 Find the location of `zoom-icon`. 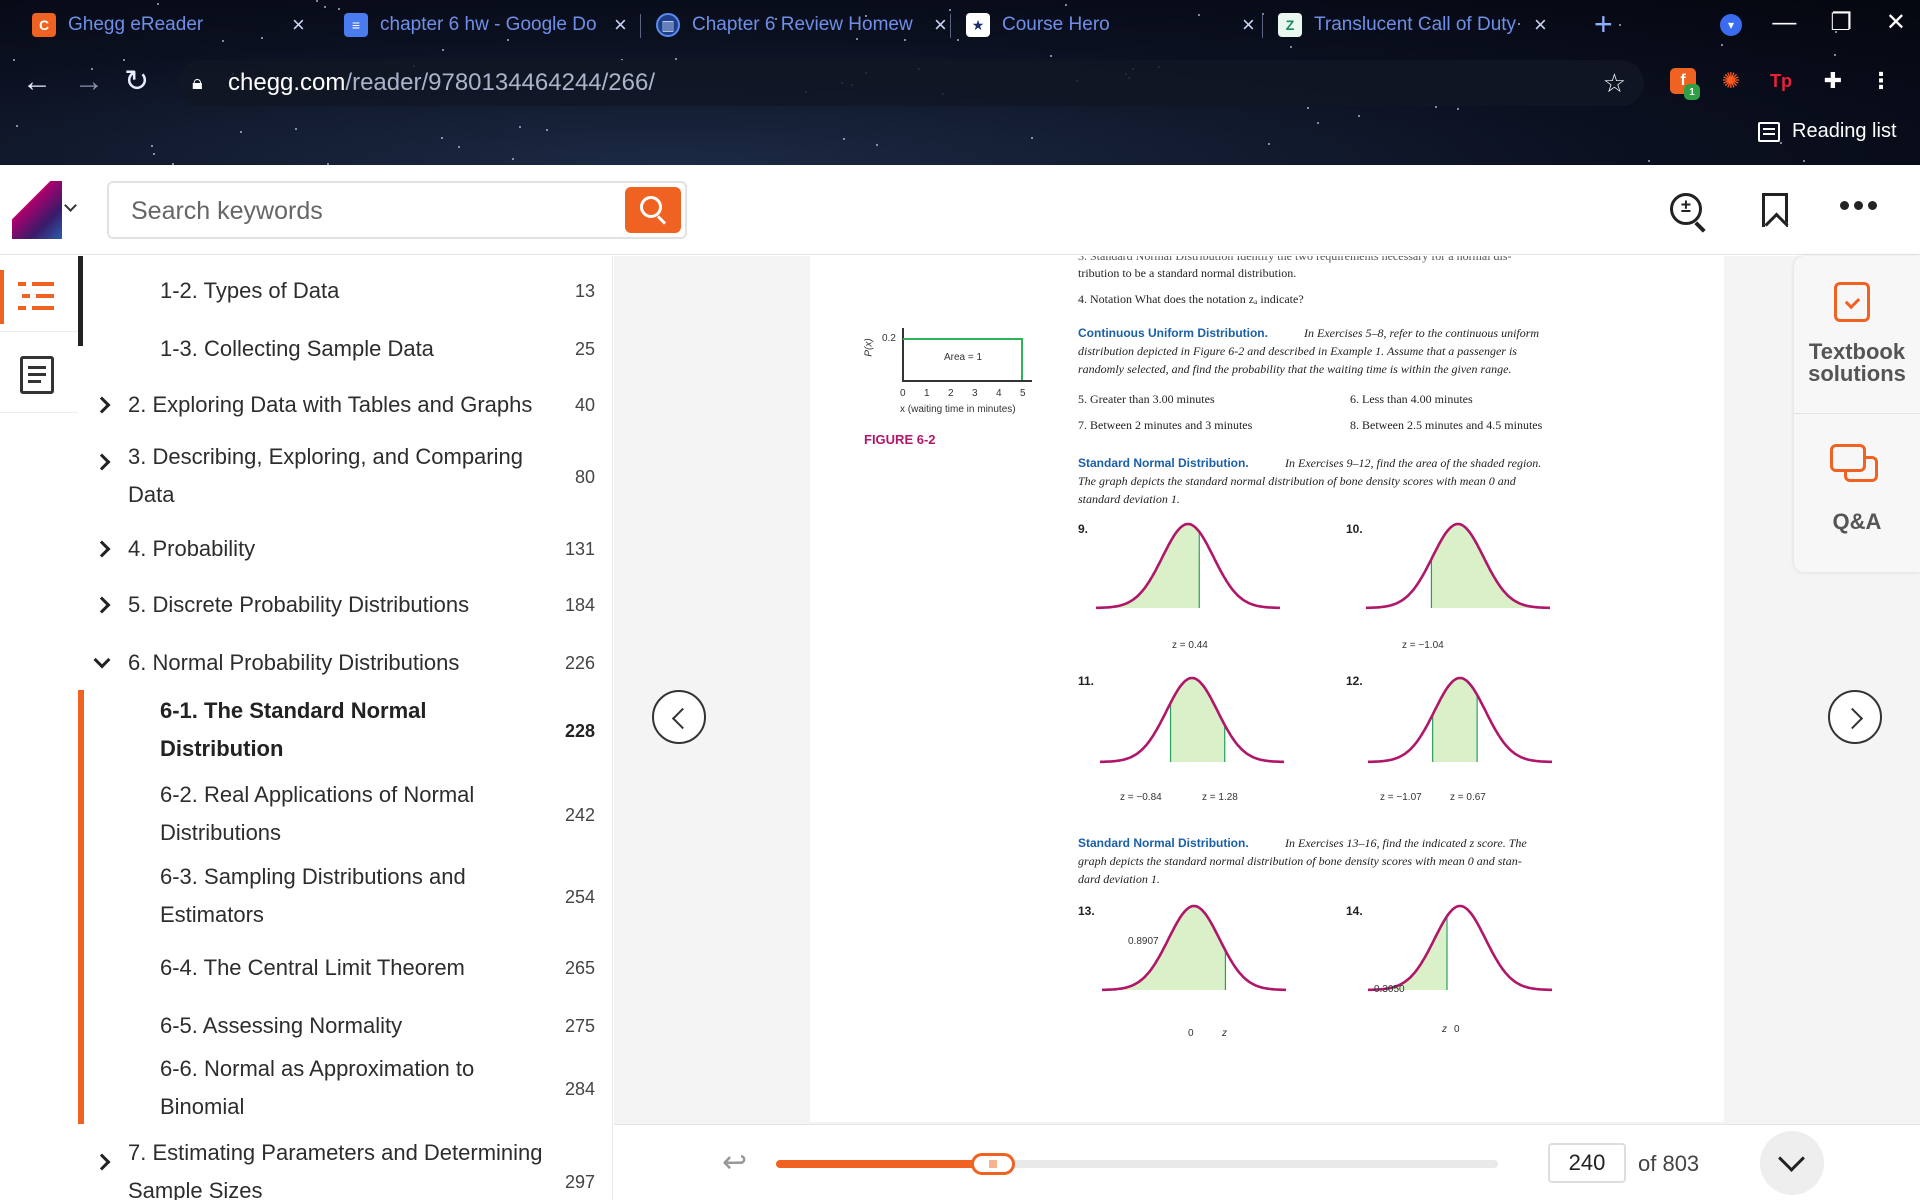

zoom-icon is located at coordinates (1686, 209).